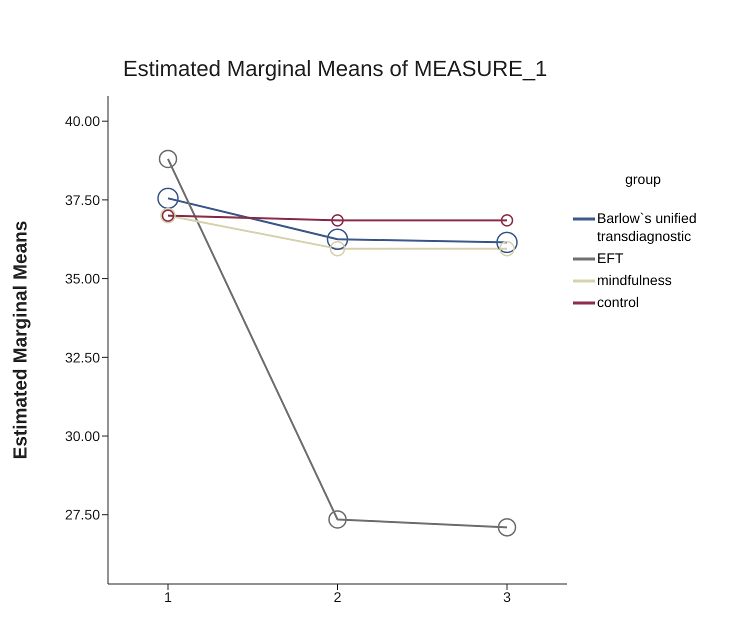 Image resolution: width=731 pixels, height=642 pixels. Describe the element at coordinates (643, 179) in the screenshot. I see `legend-title: group` at that location.